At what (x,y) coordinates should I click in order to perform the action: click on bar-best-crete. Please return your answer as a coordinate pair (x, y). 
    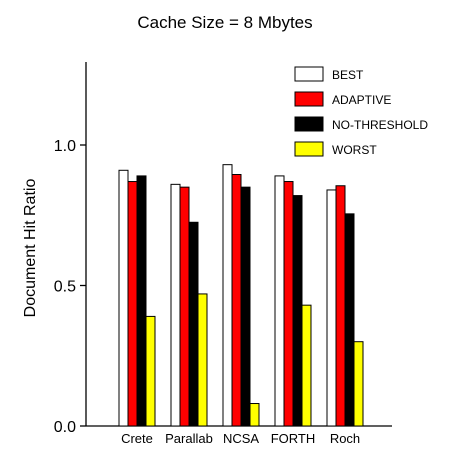
    Looking at the image, I should click on (123, 298).